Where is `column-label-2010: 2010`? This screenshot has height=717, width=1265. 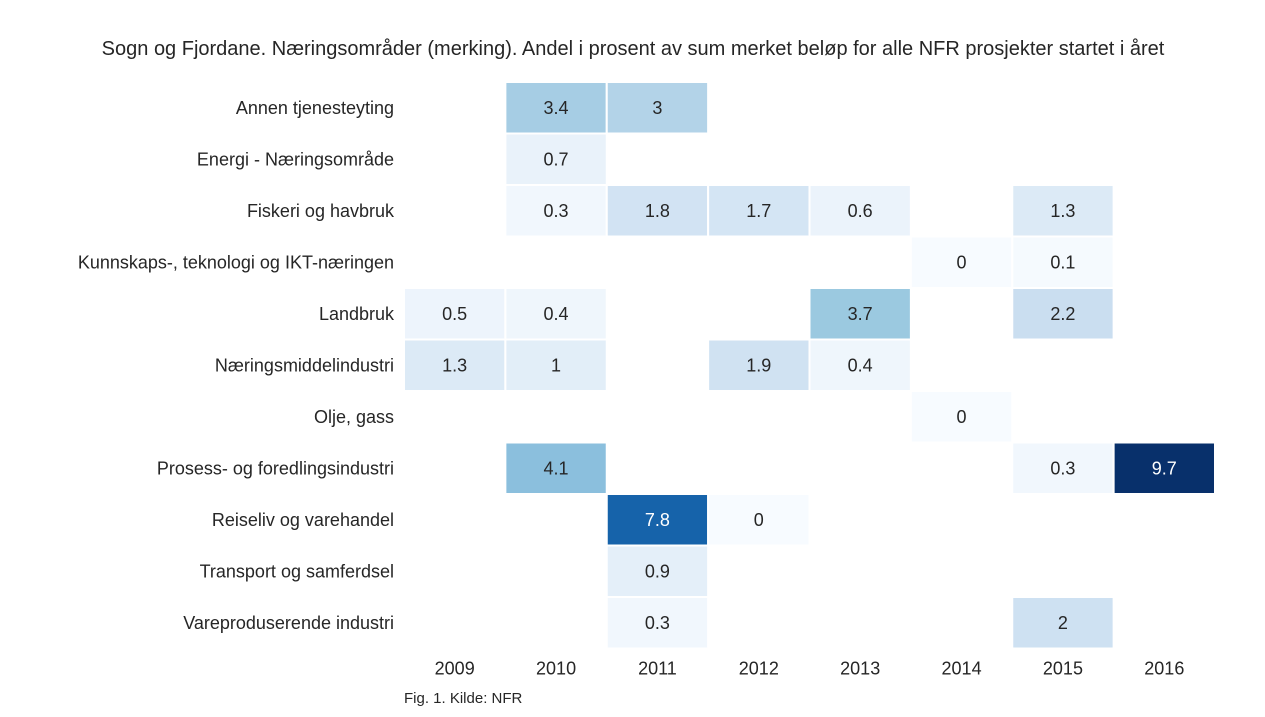
column-label-2010: 2010 is located at coordinates (556, 669).